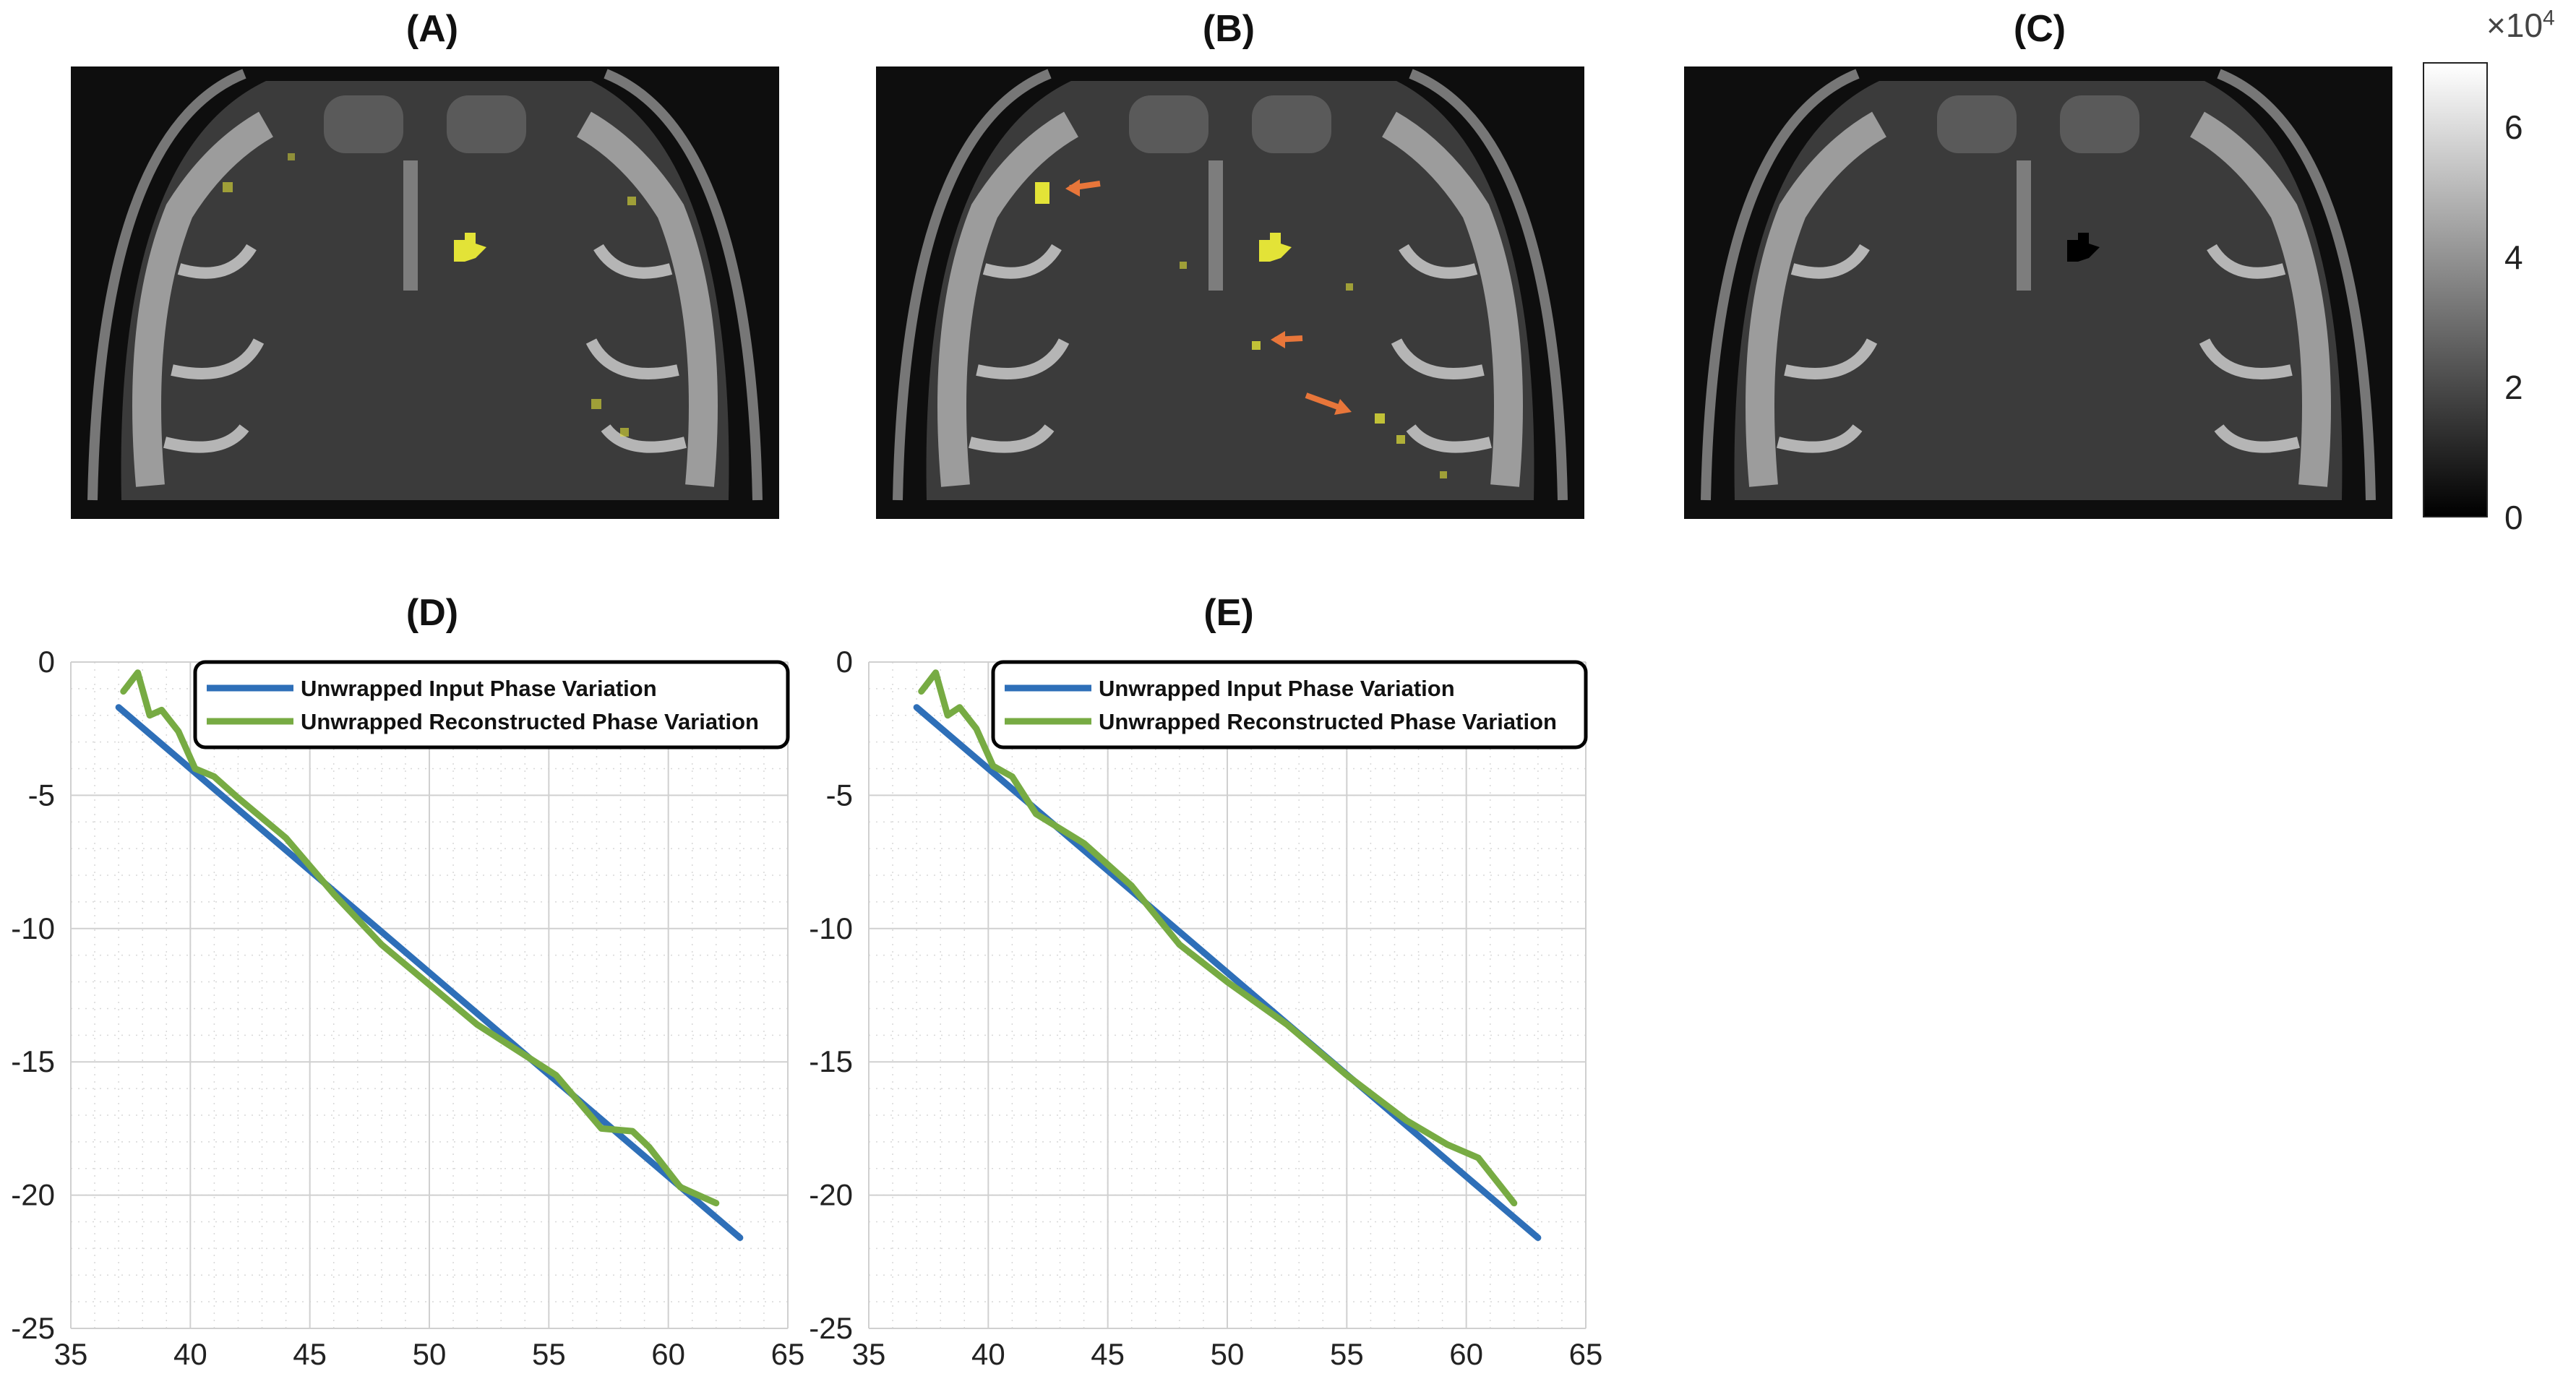 This screenshot has width=2576, height=1379. What do you see at coordinates (2514, 387) in the screenshot?
I see `colorbar-tick: 2` at bounding box center [2514, 387].